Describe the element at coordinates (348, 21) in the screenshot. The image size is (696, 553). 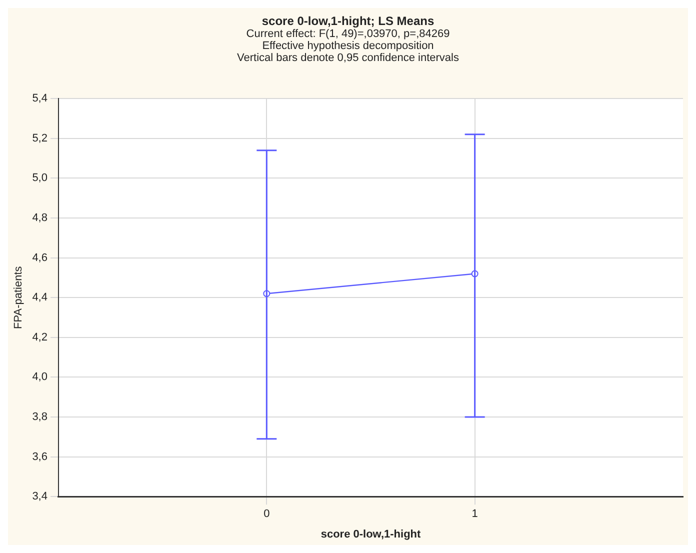
I see `chart-title: score 0-low,1-hight; LS Means` at that location.